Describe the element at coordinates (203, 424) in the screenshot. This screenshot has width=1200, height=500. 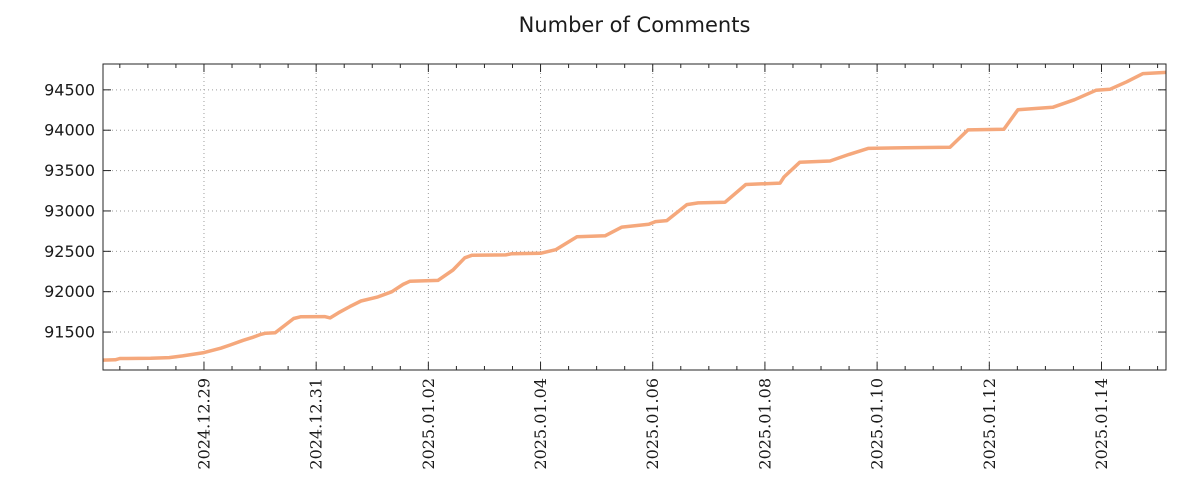
I see `x-tick-label: 2024.12.29` at that location.